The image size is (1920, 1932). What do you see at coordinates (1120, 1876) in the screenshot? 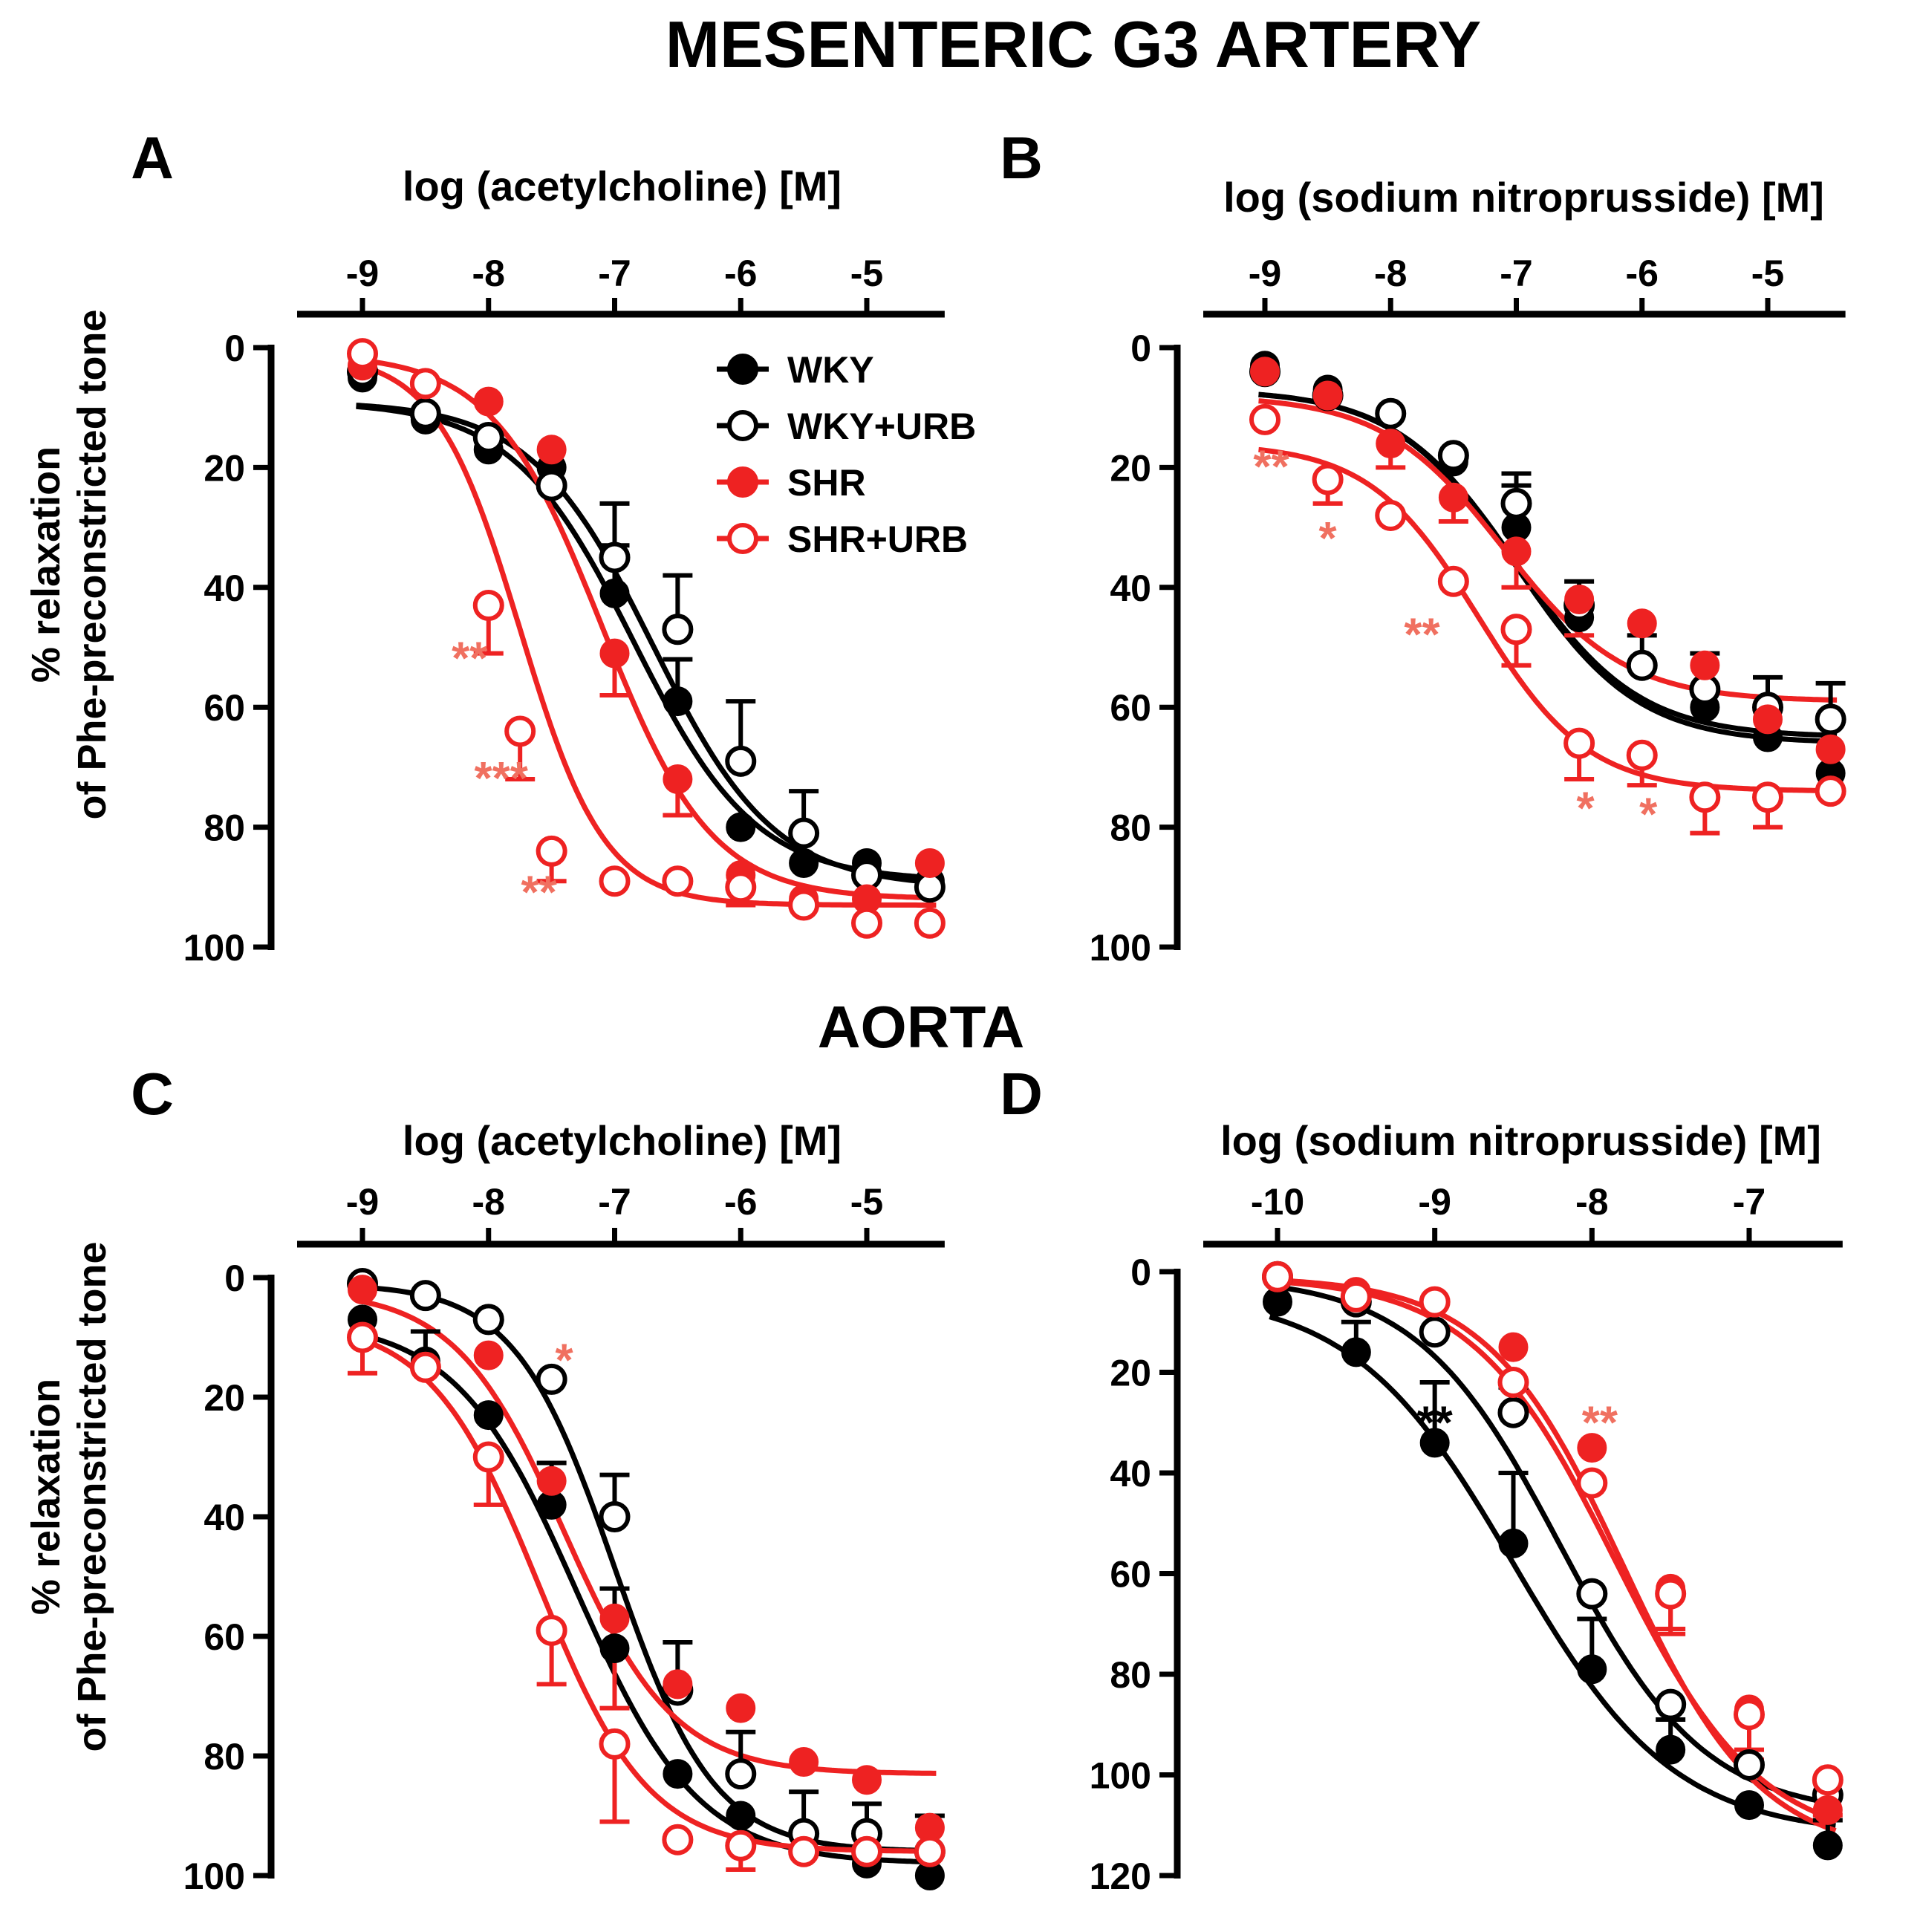
I see `y-tick-label: 120` at bounding box center [1120, 1876].